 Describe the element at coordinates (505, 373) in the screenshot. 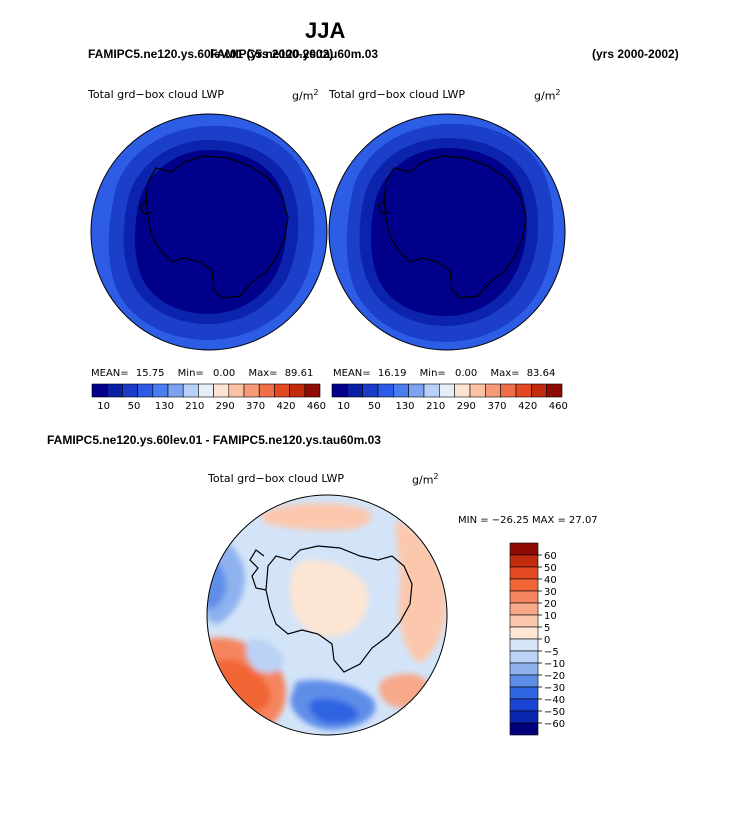

I see `right-max-label: Max=` at that location.